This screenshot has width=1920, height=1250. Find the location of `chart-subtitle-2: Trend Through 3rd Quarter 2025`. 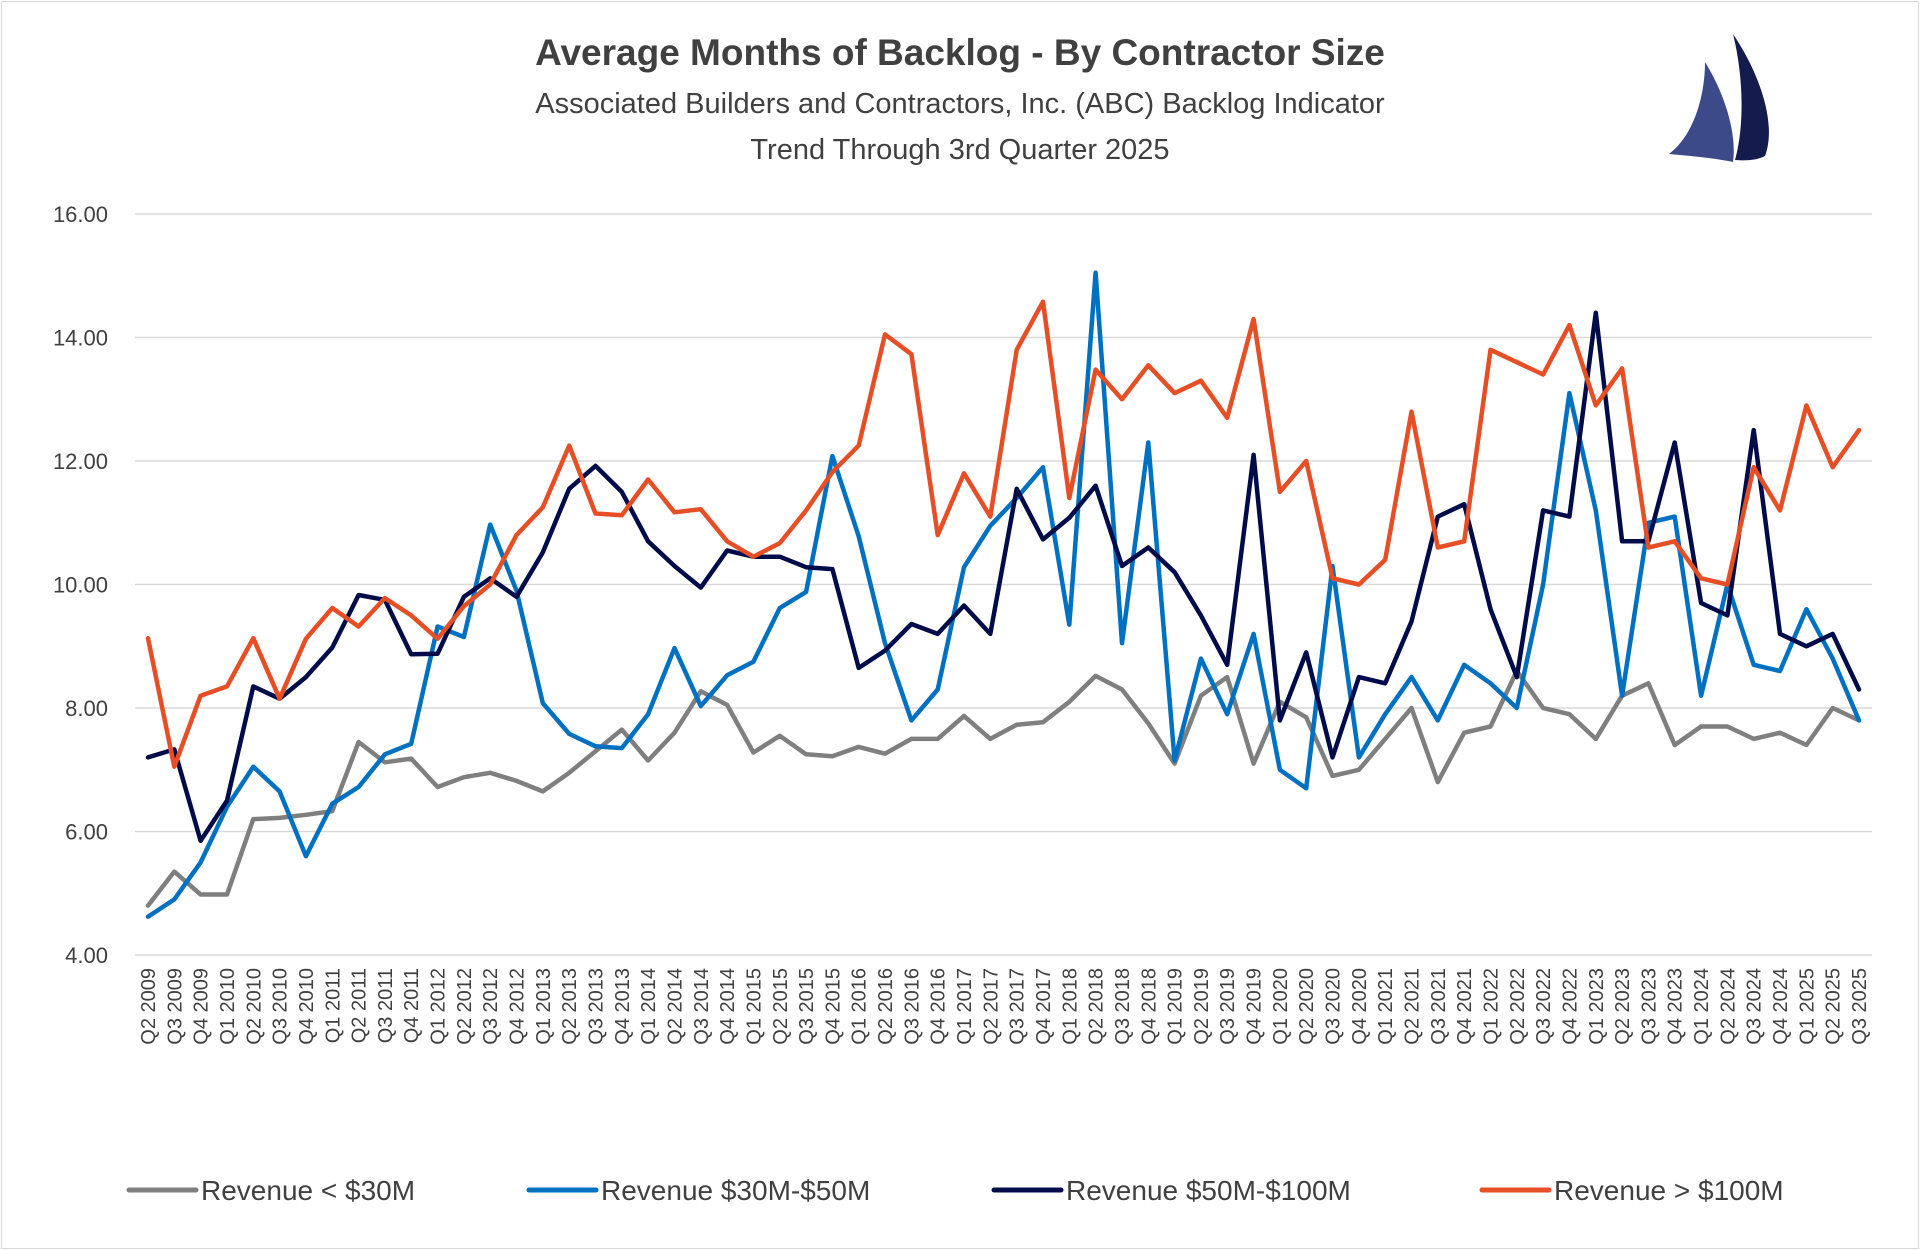

chart-subtitle-2: Trend Through 3rd Quarter 2025 is located at coordinates (960, 150).